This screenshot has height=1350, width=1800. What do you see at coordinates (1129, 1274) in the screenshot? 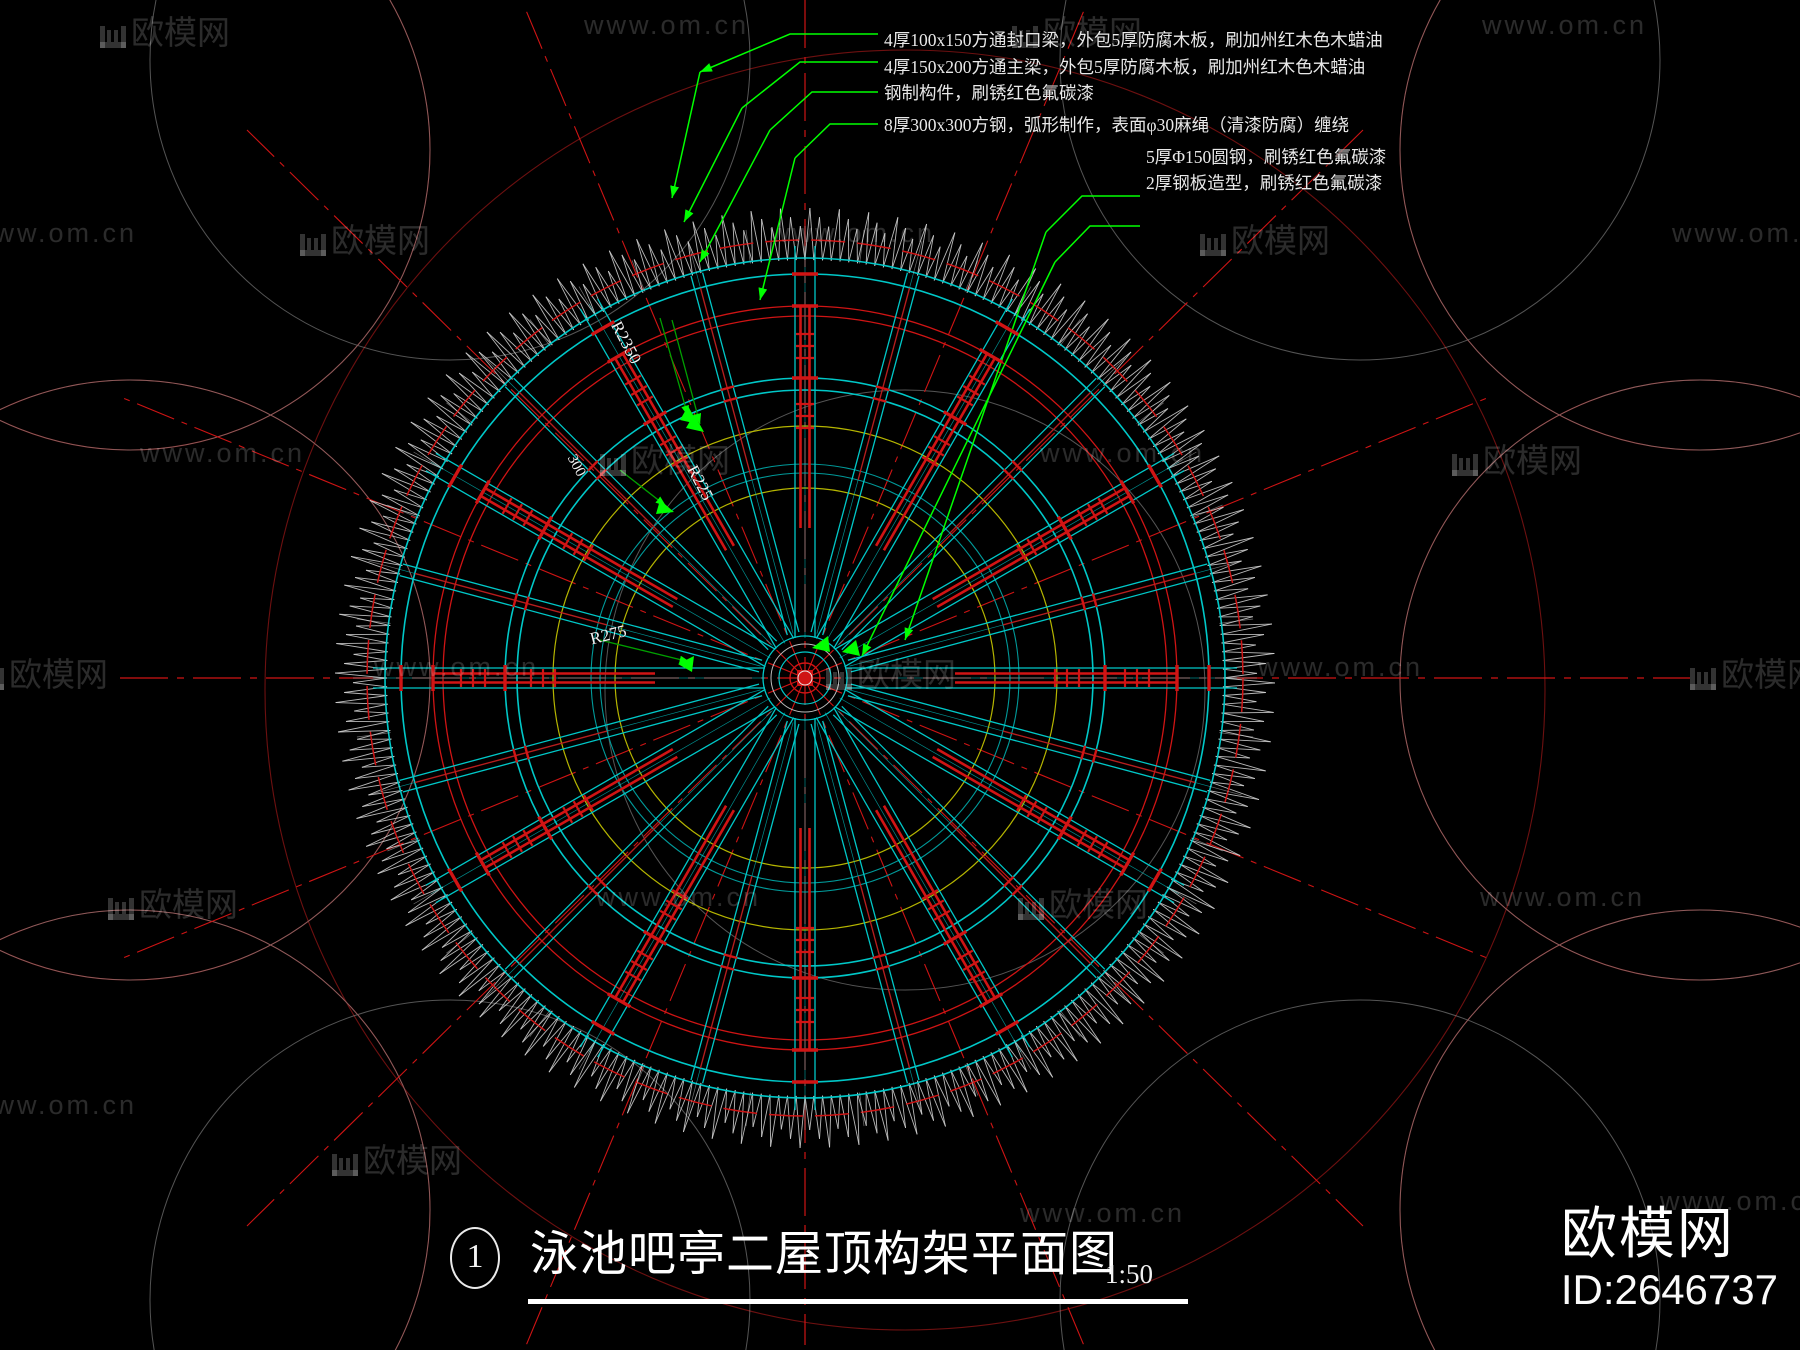
I see `drawing-scale: 1:50` at bounding box center [1129, 1274].